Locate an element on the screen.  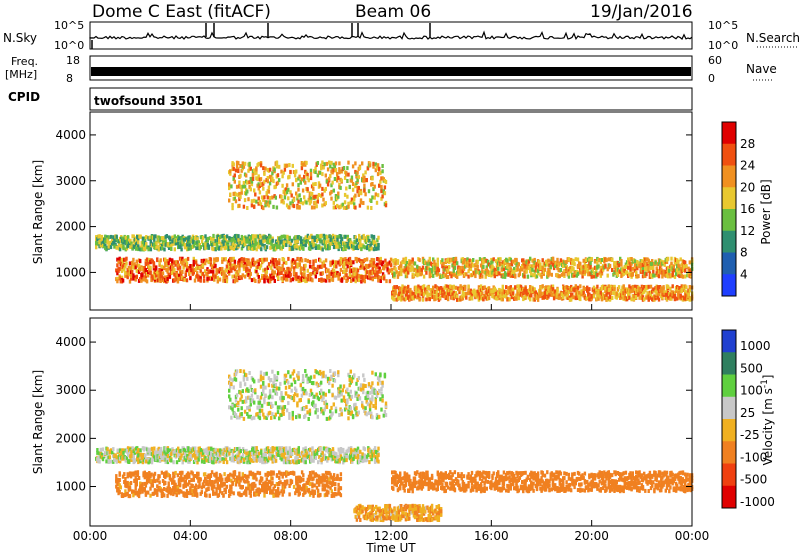
power-cell-1938 is located at coordinates (242, 163).